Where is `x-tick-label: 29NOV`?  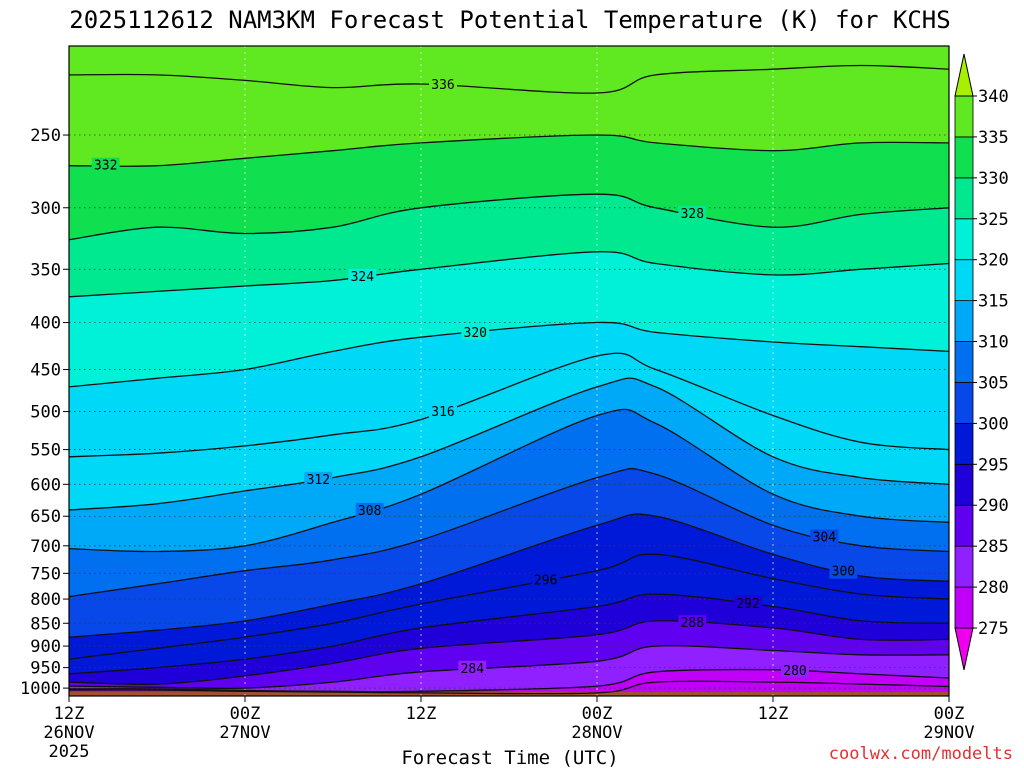 x-tick-label: 29NOV is located at coordinates (948, 733).